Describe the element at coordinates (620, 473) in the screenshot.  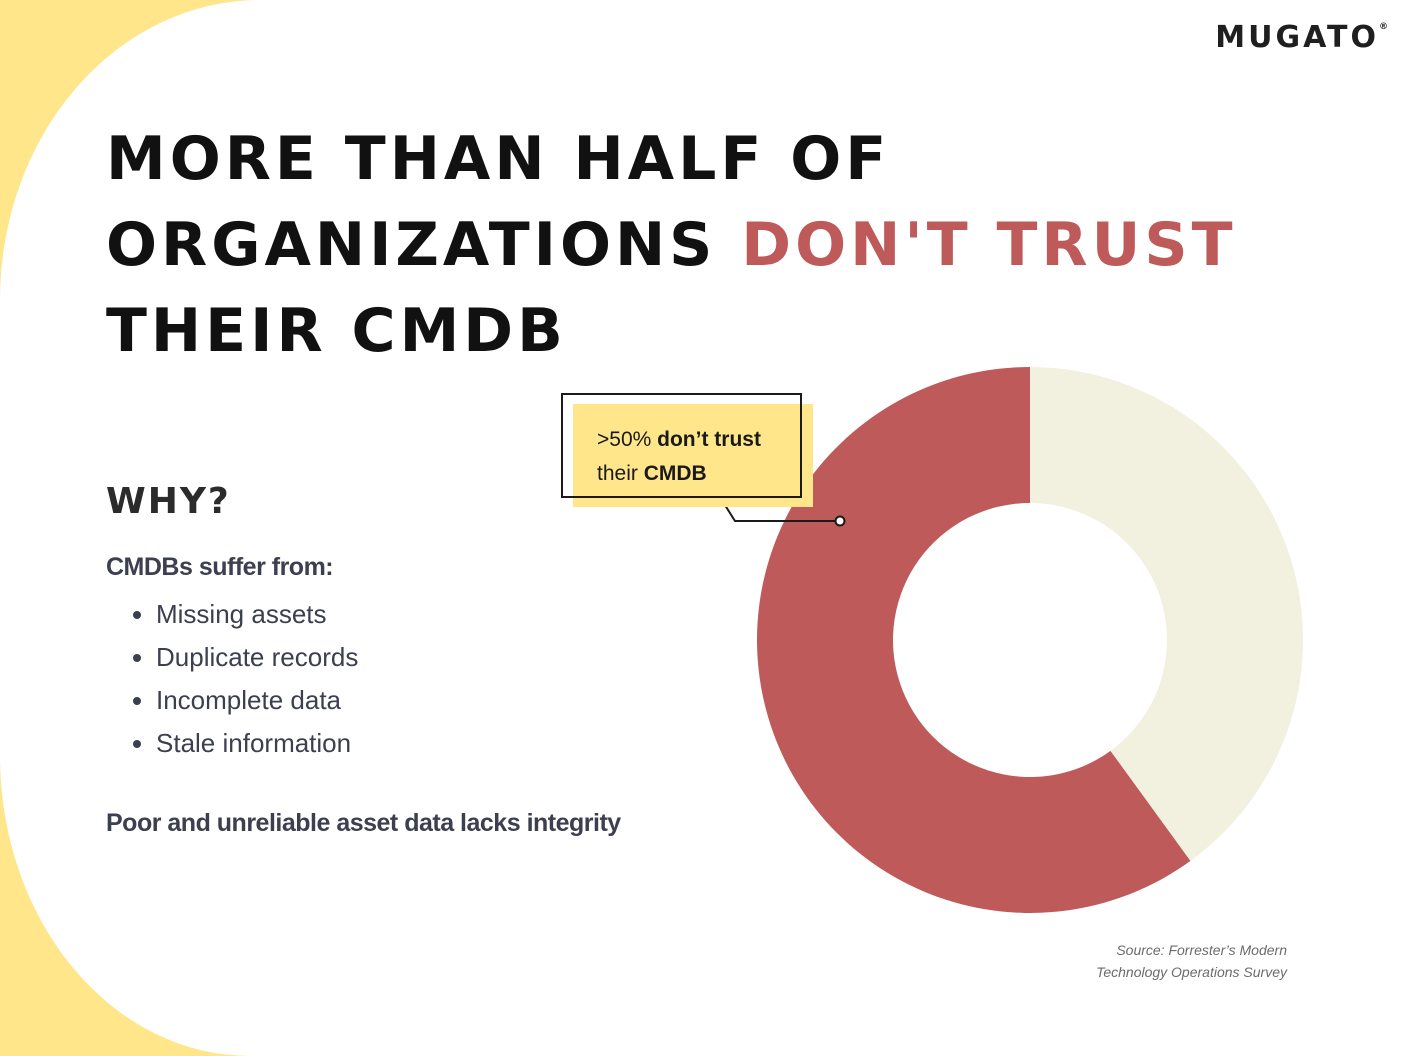
I see `callout-mid: their` at that location.